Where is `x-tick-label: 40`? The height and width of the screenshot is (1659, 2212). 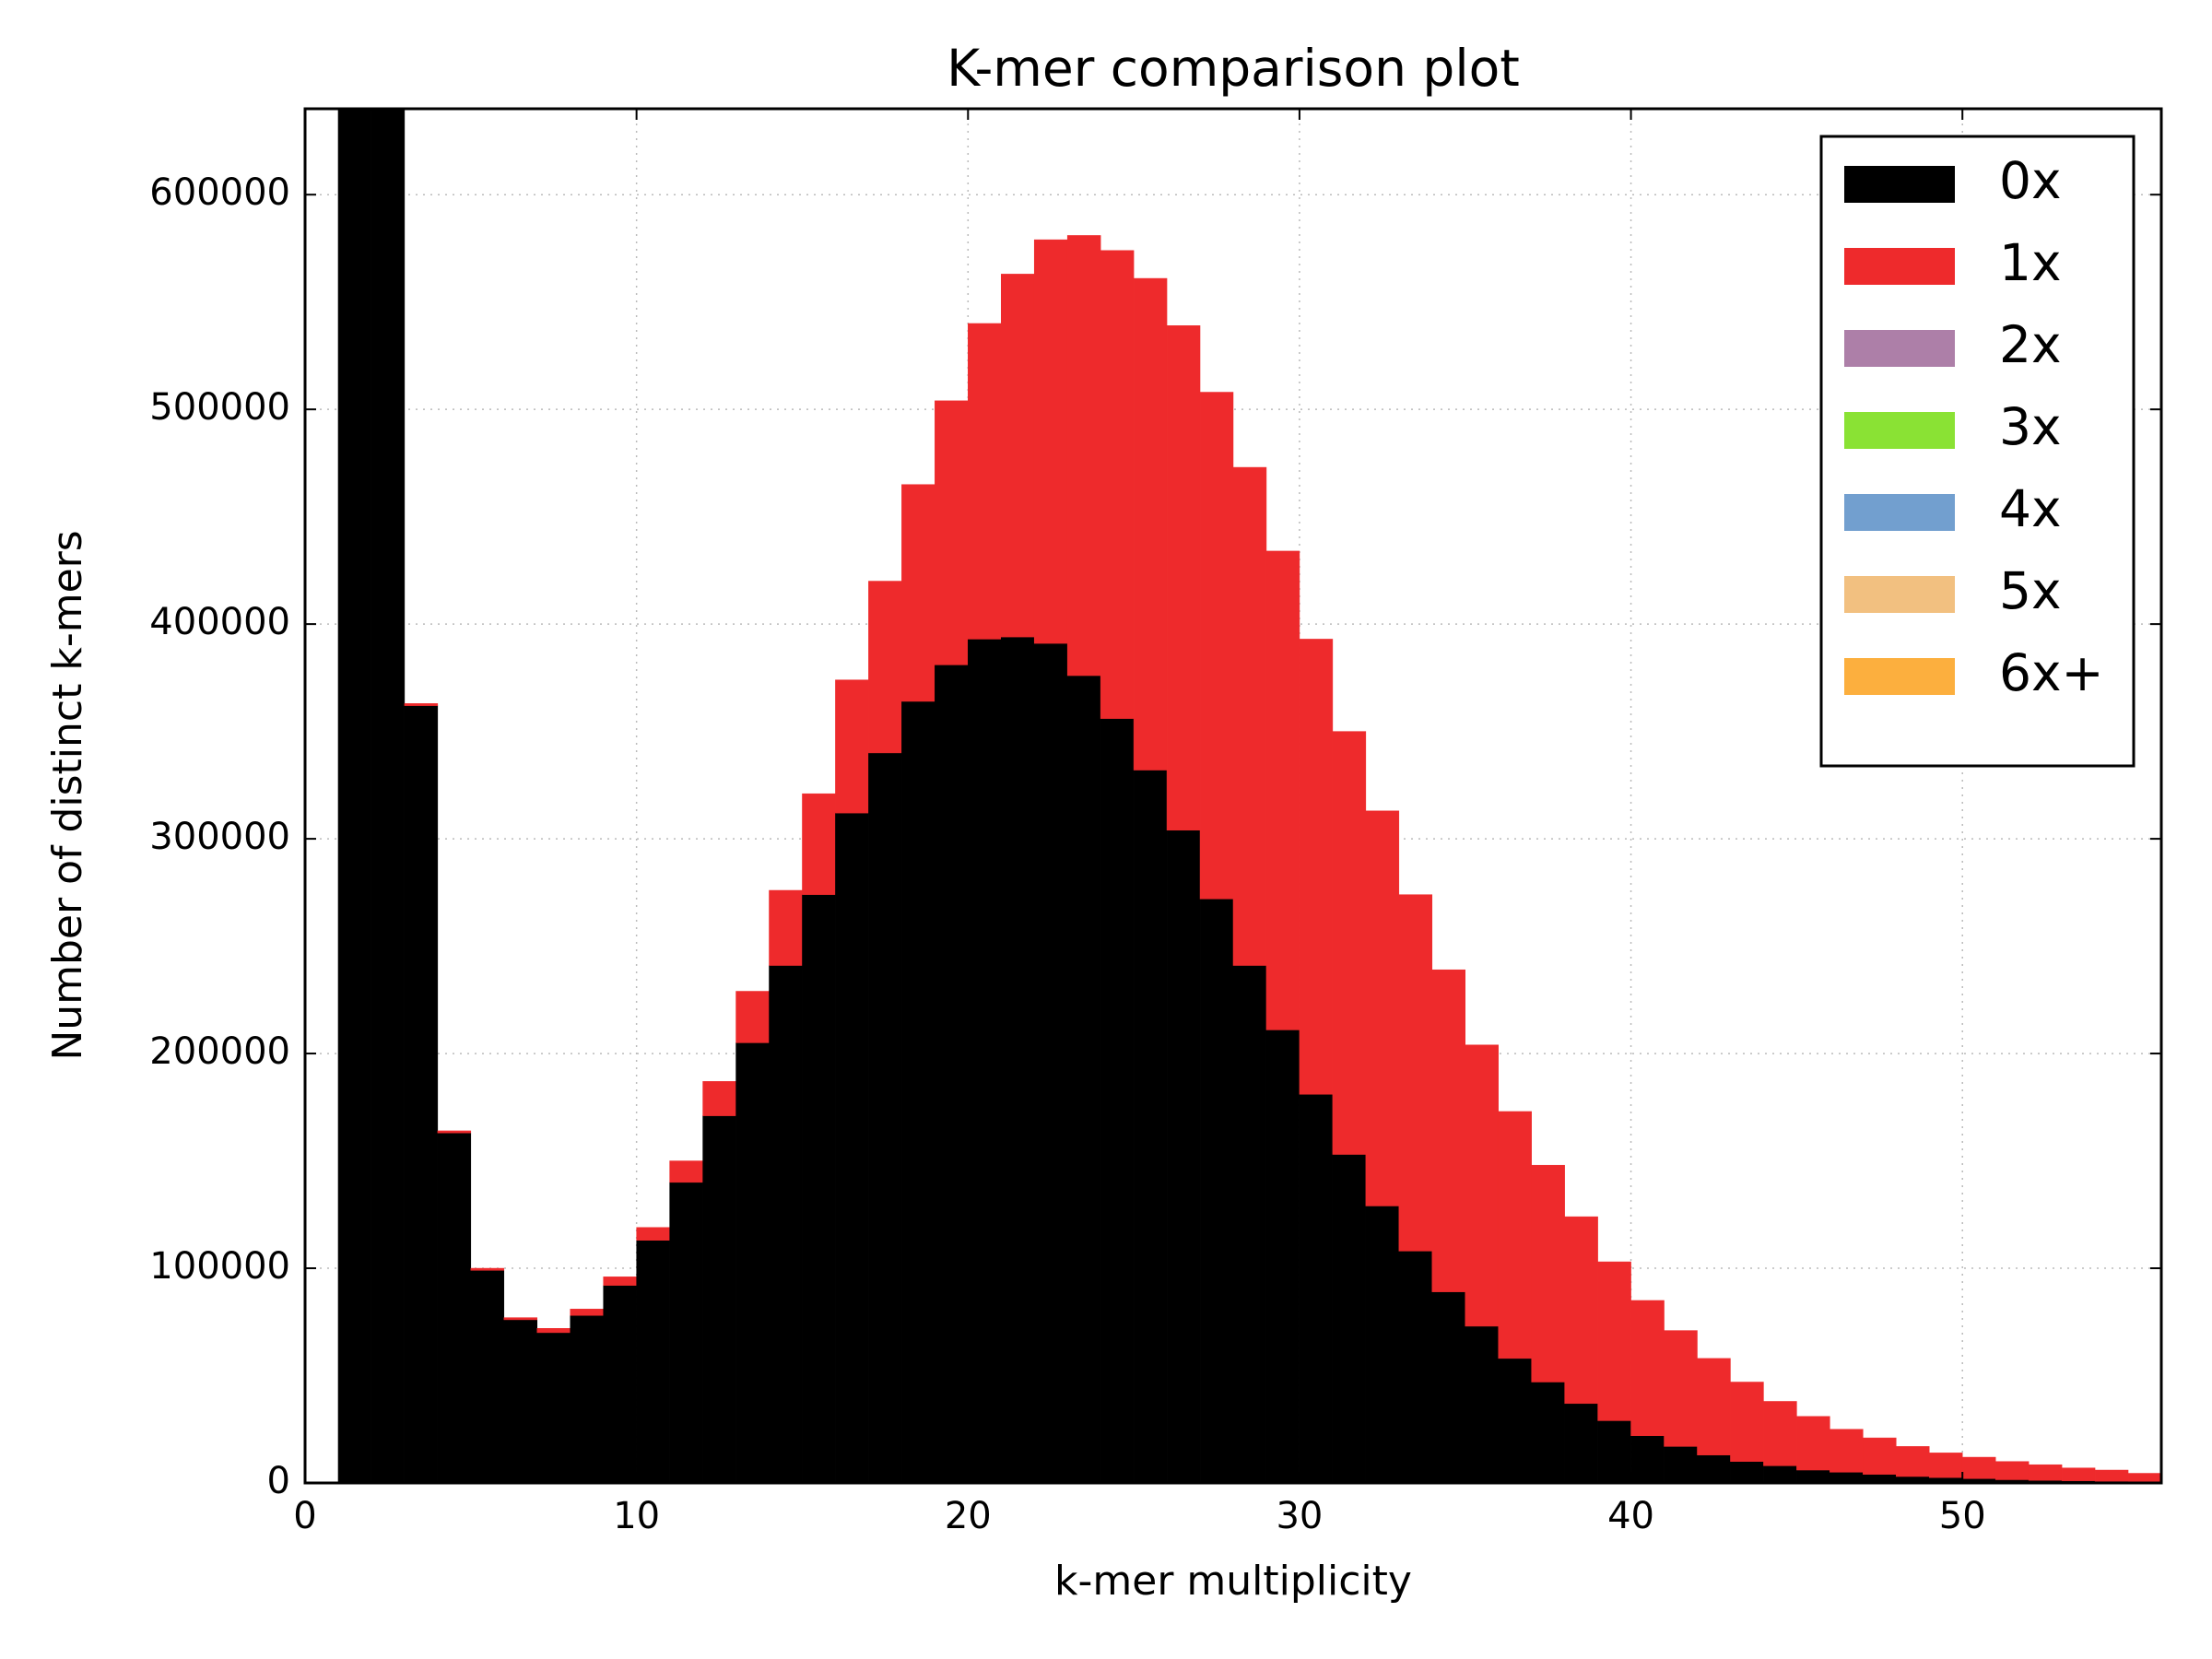 x-tick-label: 40 is located at coordinates (1630, 1516).